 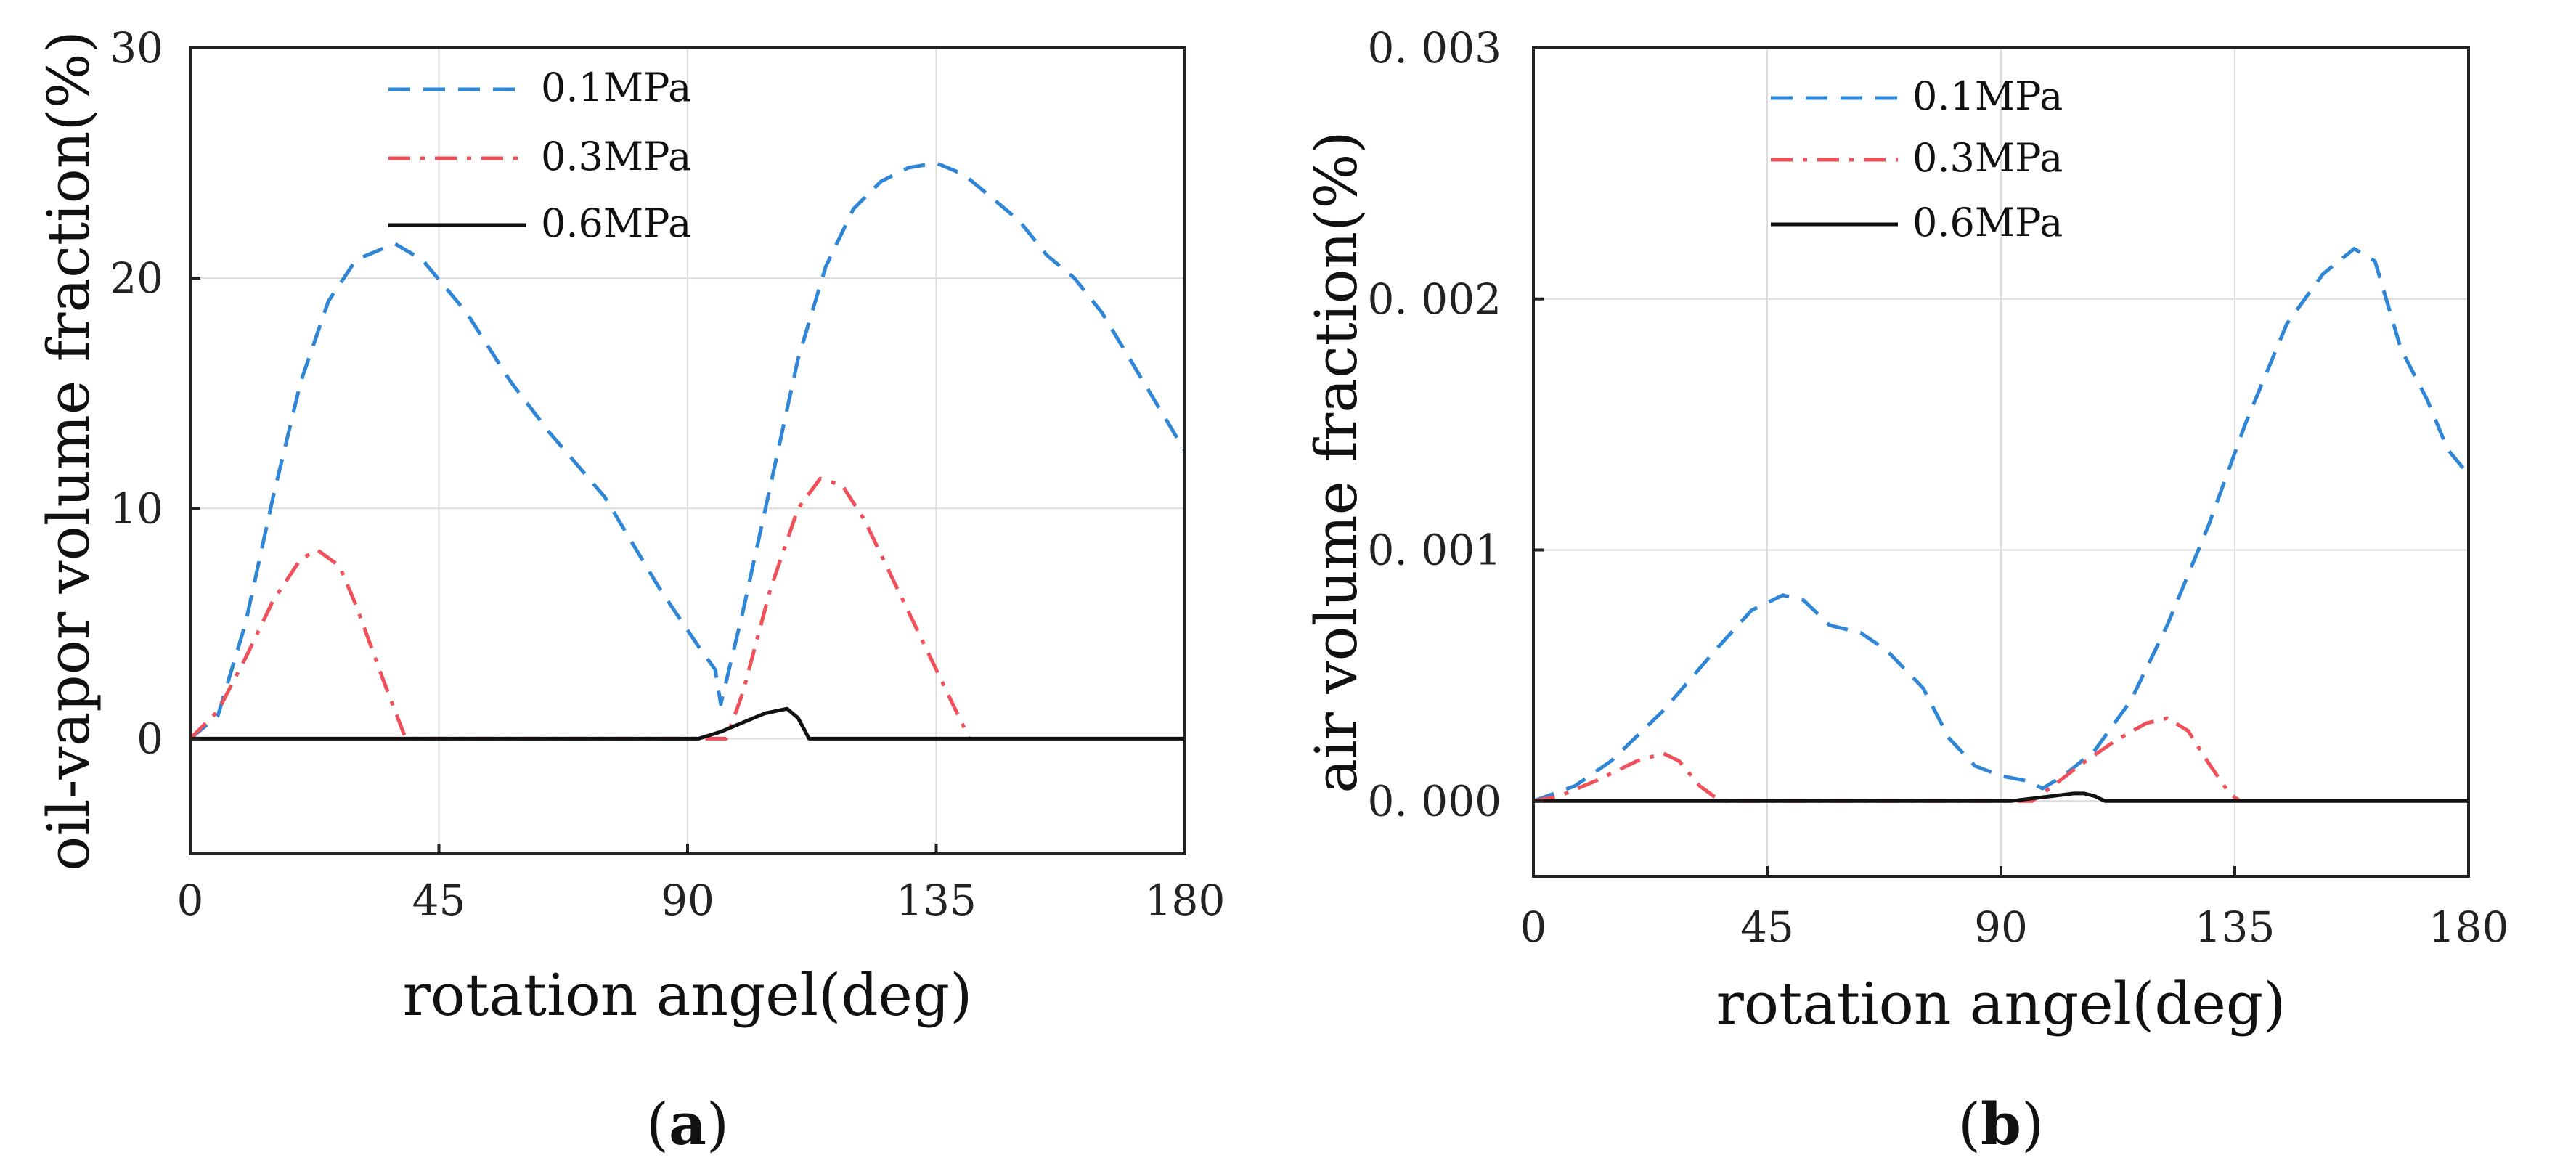 What do you see at coordinates (136, 278) in the screenshot?
I see `y-tick-label: 20` at bounding box center [136, 278].